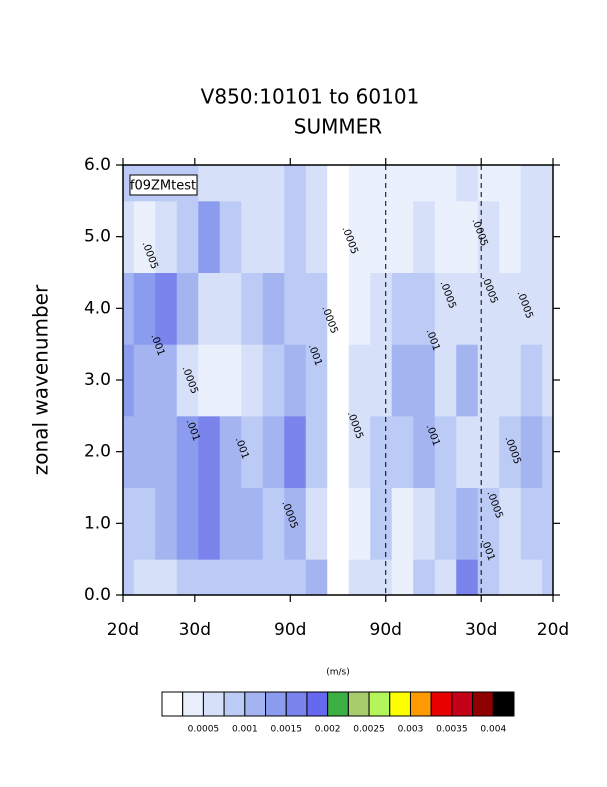 The width and height of the screenshot is (607, 787). Describe the element at coordinates (204, 730) in the screenshot. I see `colorbar-tick-label: 0.0005` at that location.